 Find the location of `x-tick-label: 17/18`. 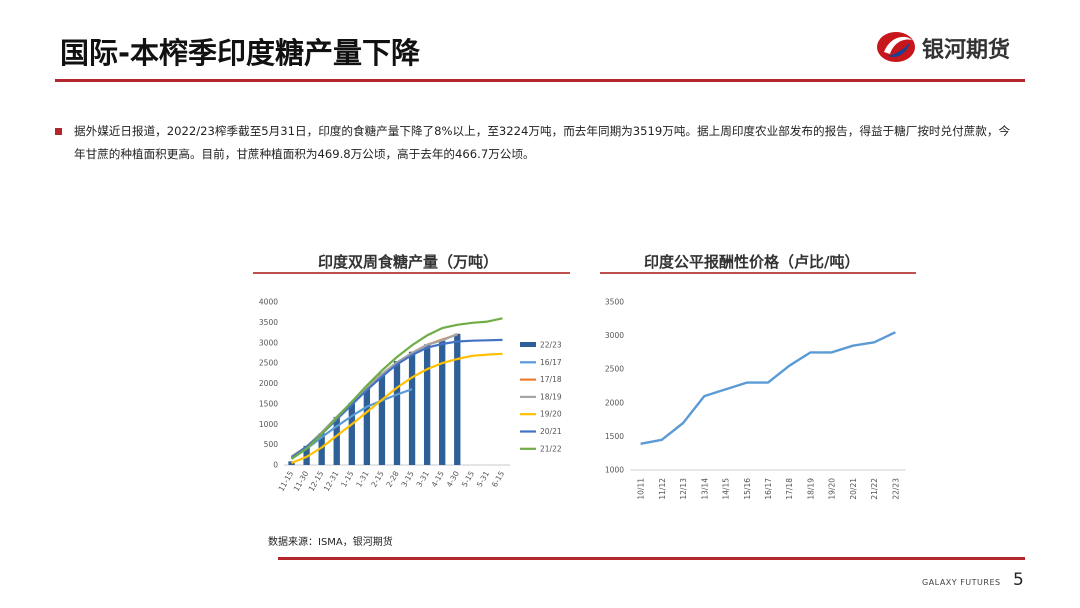

x-tick-label: 17/18 is located at coordinates (789, 489).